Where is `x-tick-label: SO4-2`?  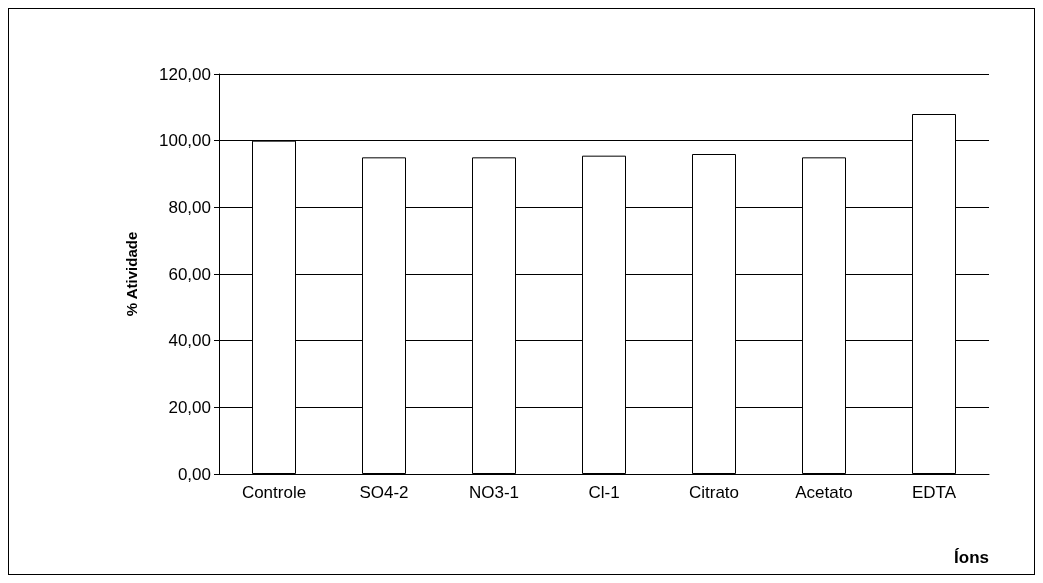 x-tick-label: SO4-2 is located at coordinates (384, 492).